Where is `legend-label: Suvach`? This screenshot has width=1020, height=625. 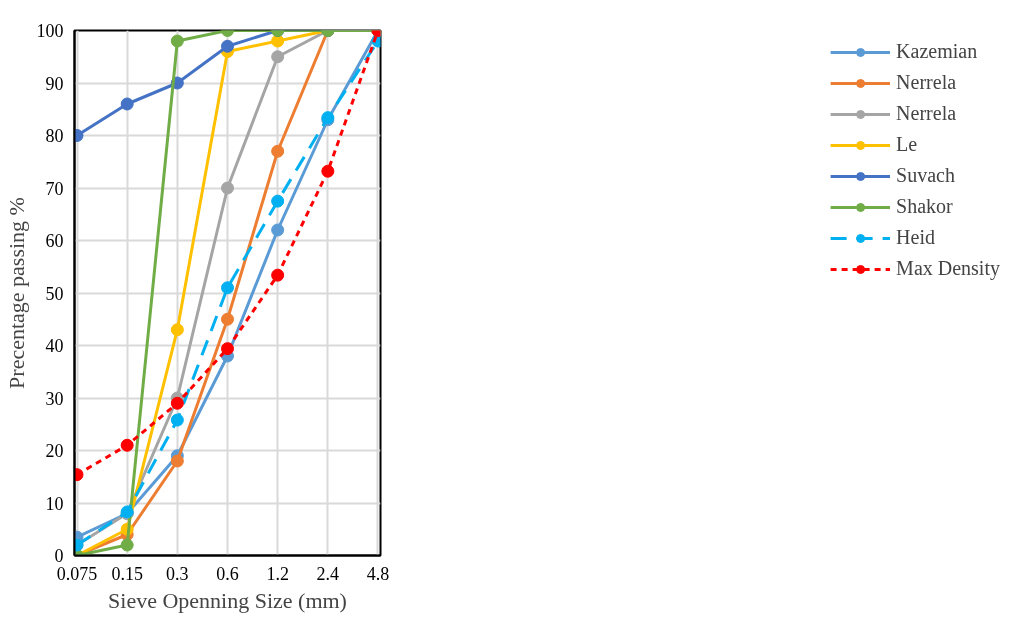 legend-label: Suvach is located at coordinates (925, 175).